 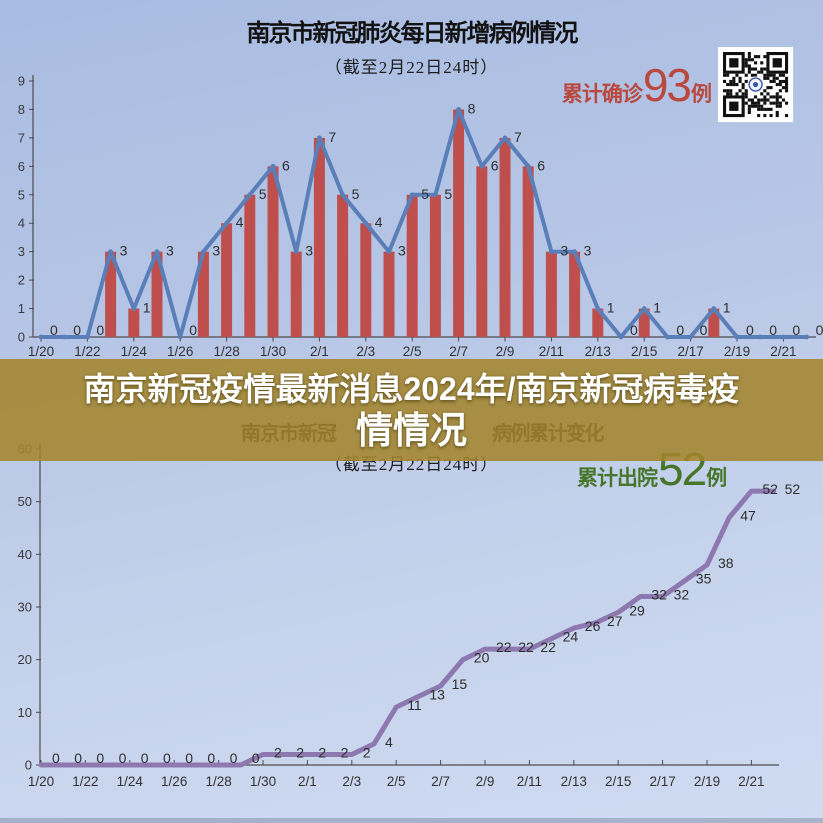 I want to click on discharged-legend-prefix: 累计出院, so click(x=617, y=478).